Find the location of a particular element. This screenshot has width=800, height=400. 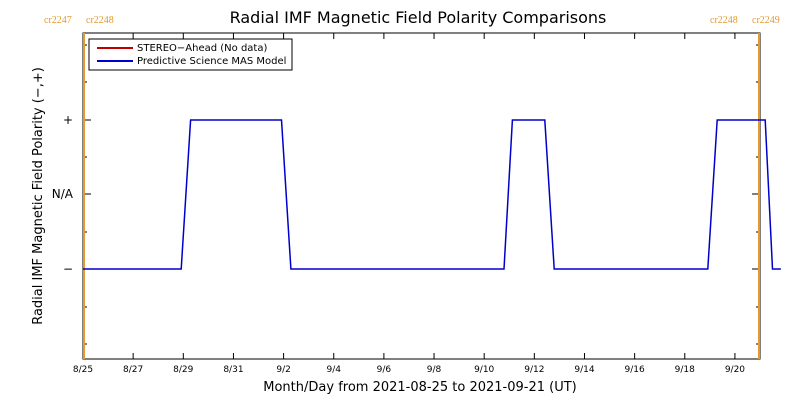

y-tick-label: N/A is located at coordinates (63, 194).